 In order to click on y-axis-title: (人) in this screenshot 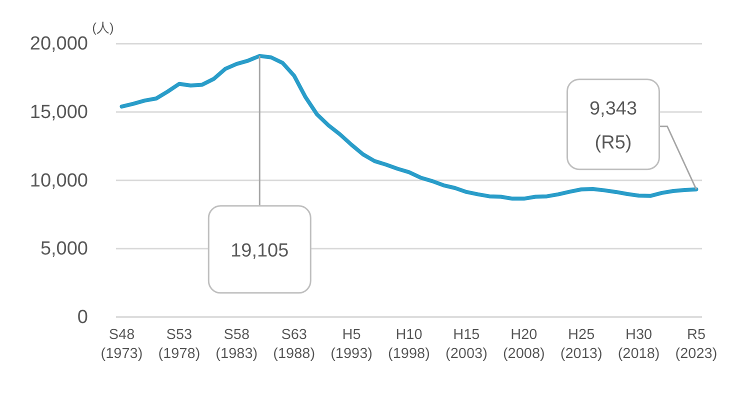, I will do `click(103, 27)`.